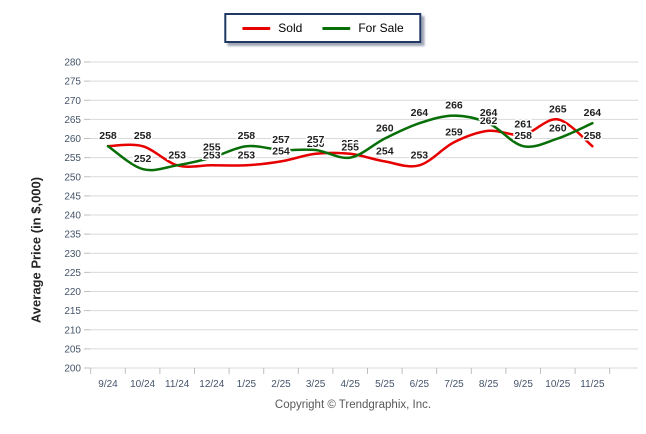  What do you see at coordinates (143, 159) in the screenshot?
I see `point-label-for-sale: 252` at bounding box center [143, 159].